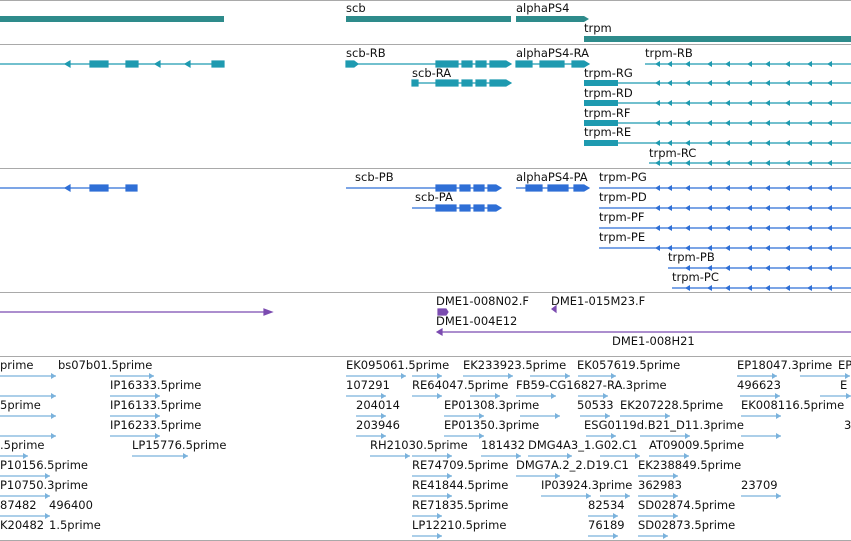  I want to click on est-label: EK008116.5prime, so click(793, 405).